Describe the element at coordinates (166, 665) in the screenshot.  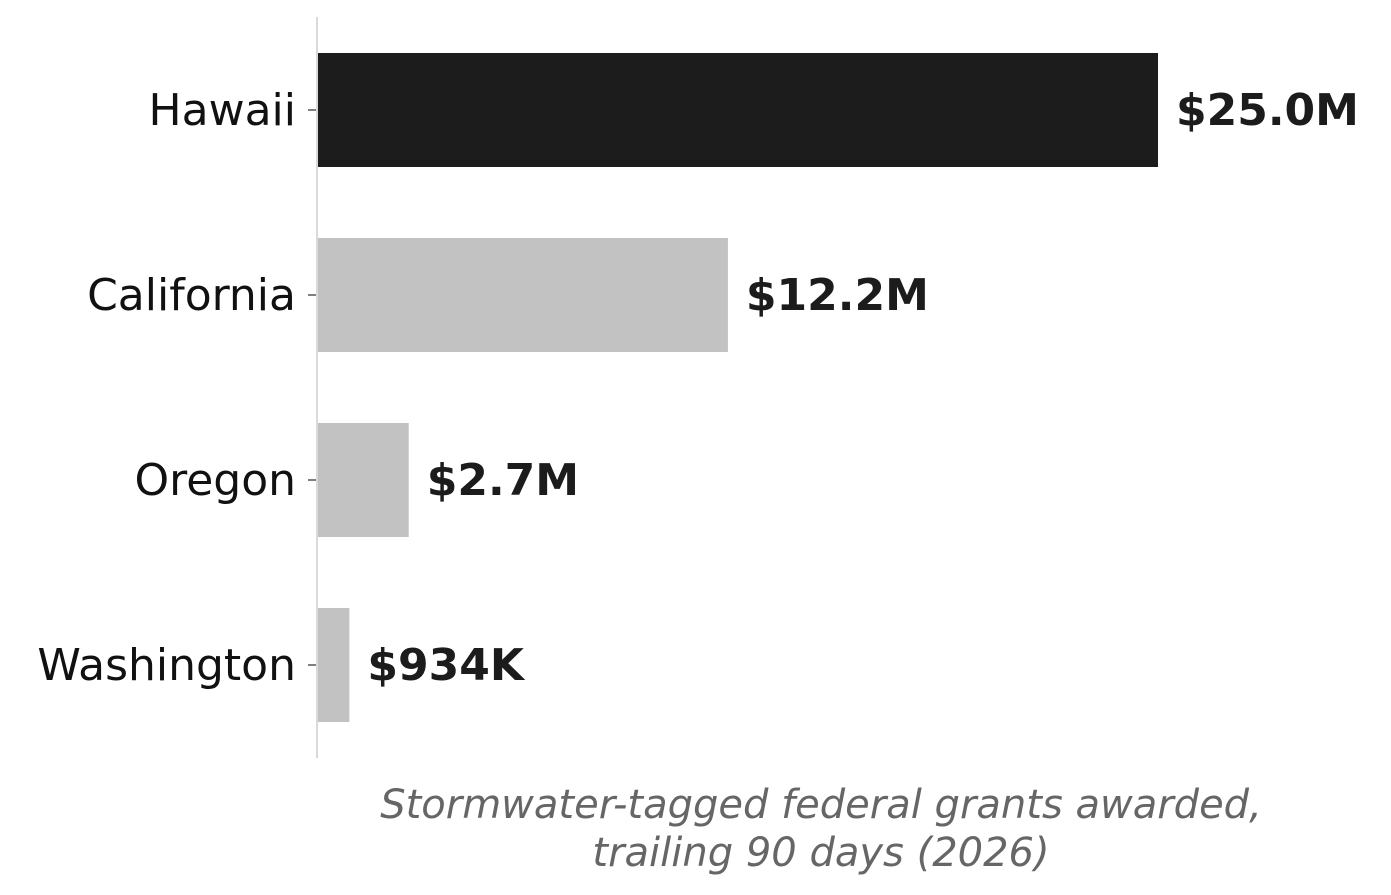
I see `category-label-washington: Washington` at that location.